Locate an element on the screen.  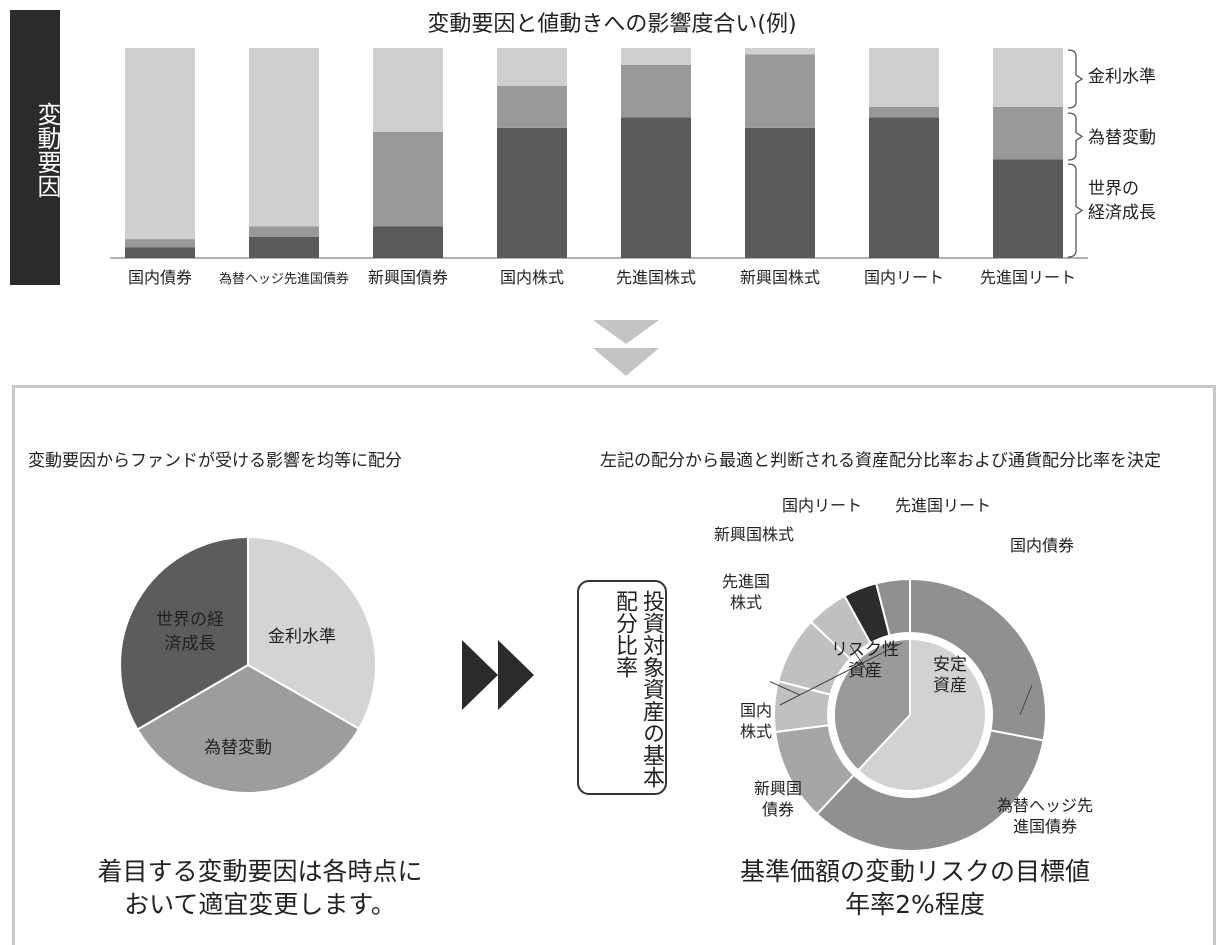
label-kokunai-kabu: 国内株式 is located at coordinates (755, 721).